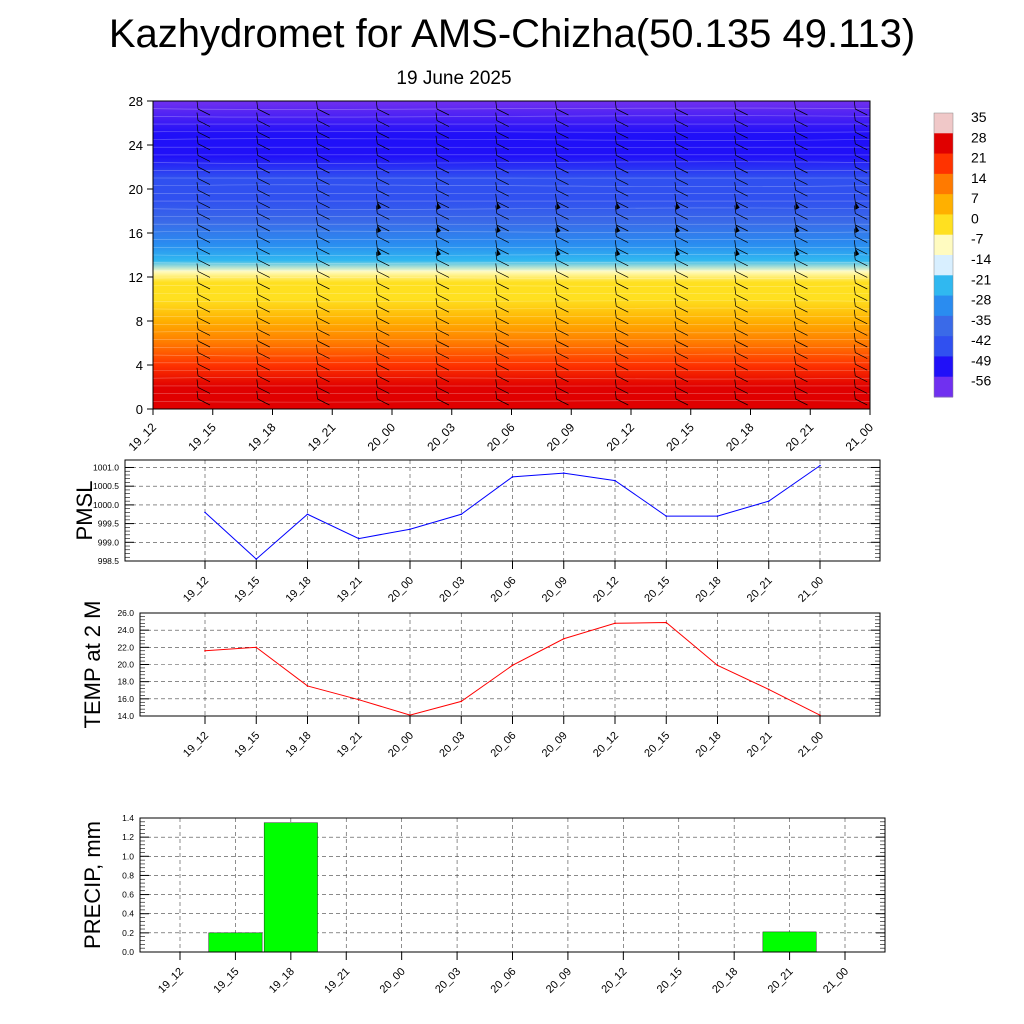  Describe the element at coordinates (92, 885) in the screenshot. I see `y-axis-label: PRECIP, mm` at that location.